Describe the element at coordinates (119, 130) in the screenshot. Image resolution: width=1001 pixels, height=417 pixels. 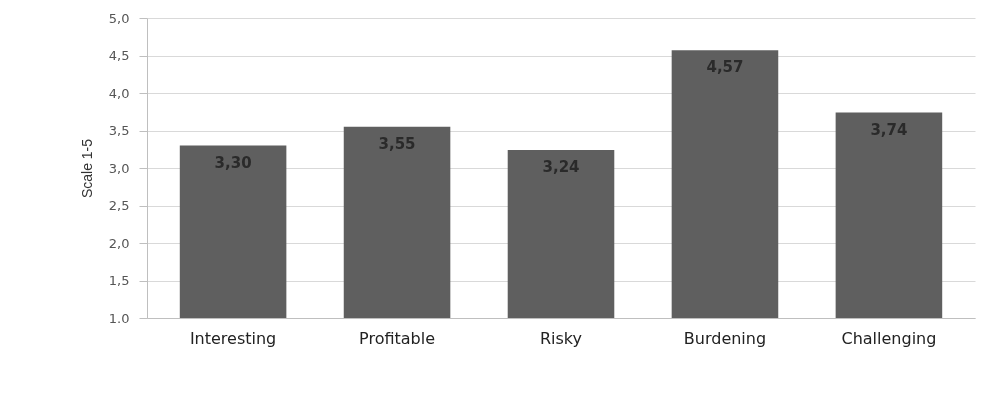
I see `y-tick-label: 3,5` at that location.